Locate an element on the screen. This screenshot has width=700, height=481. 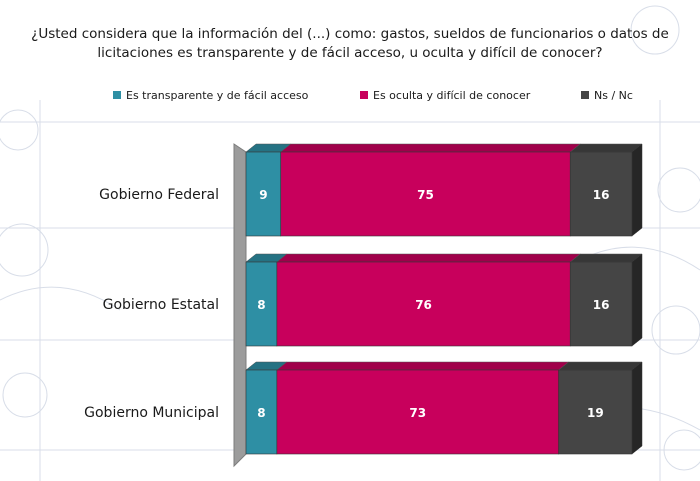
legend-label-transparente: Es transparente y de fácil acceso is located at coordinates (217, 95).